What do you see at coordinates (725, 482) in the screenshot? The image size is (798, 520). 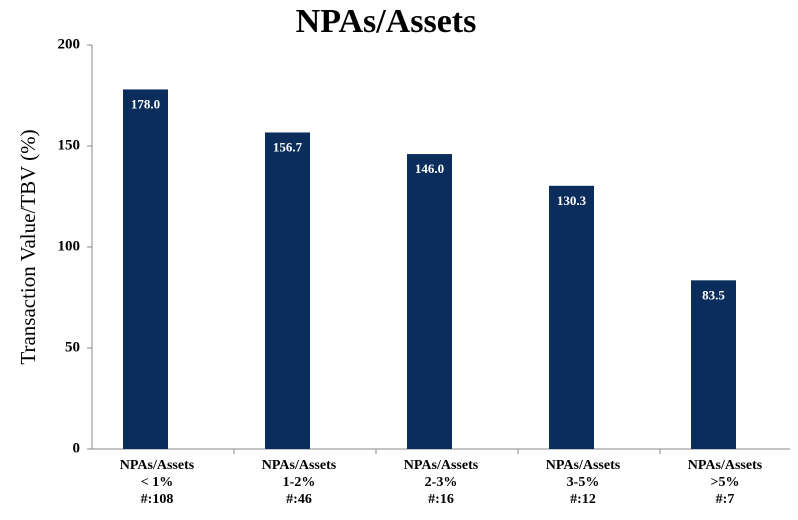 I see `x-tick-label: >5%` at bounding box center [725, 482].